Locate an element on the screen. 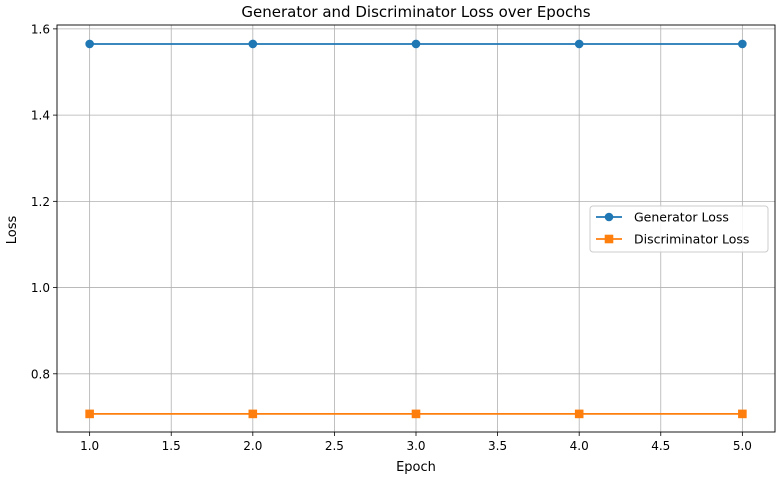 Image resolution: width=784 pixels, height=484 pixels. legend-box is located at coordinates (679, 229).